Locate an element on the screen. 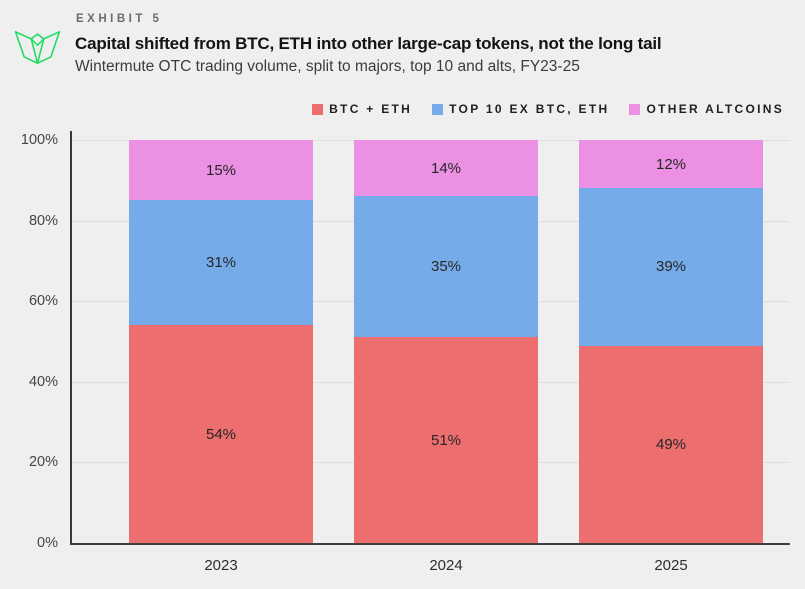  bar-segment: 31% is located at coordinates (221, 263).